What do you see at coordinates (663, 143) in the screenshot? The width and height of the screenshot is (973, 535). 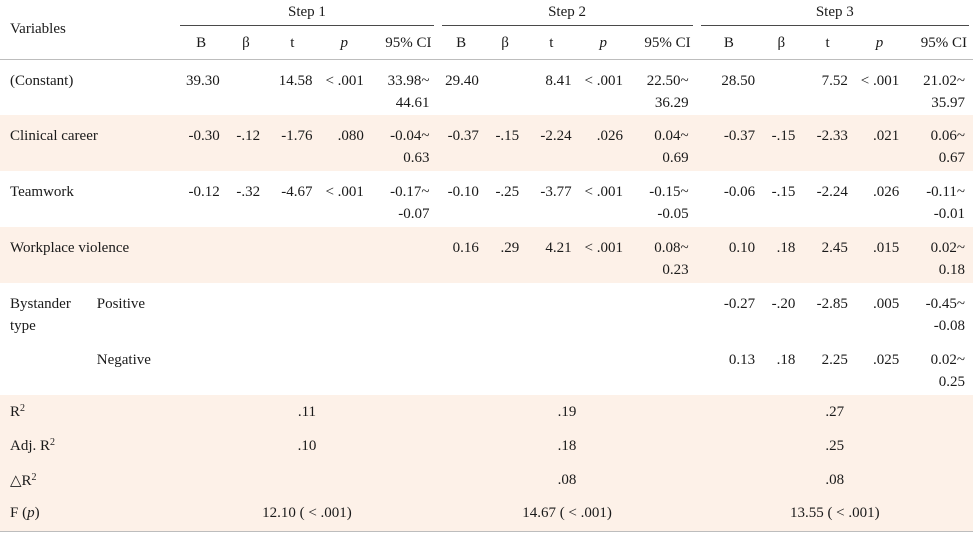 I see `cell-ci: 0.04~ 0.69` at bounding box center [663, 143].